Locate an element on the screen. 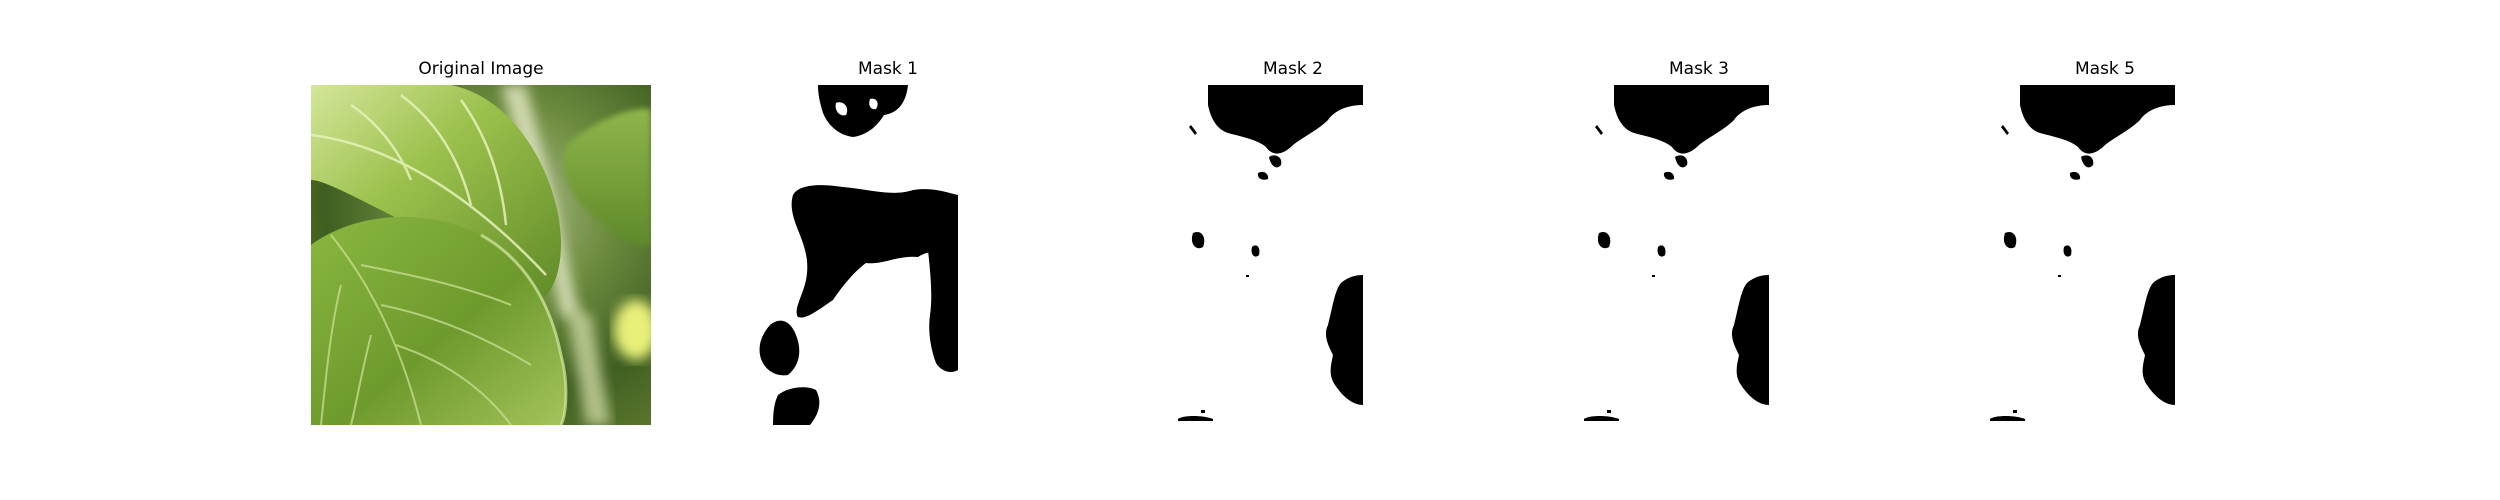  lower-leaf-veins is located at coordinates (426, 329).